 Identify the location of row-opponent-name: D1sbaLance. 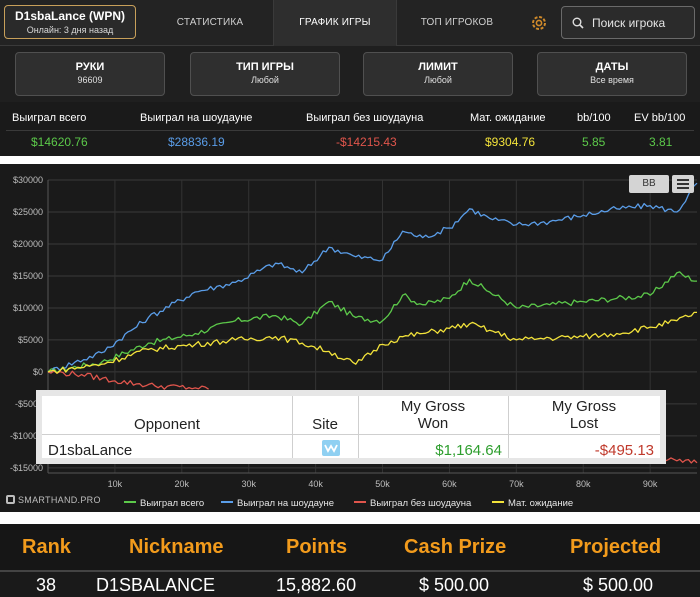
(90, 450).